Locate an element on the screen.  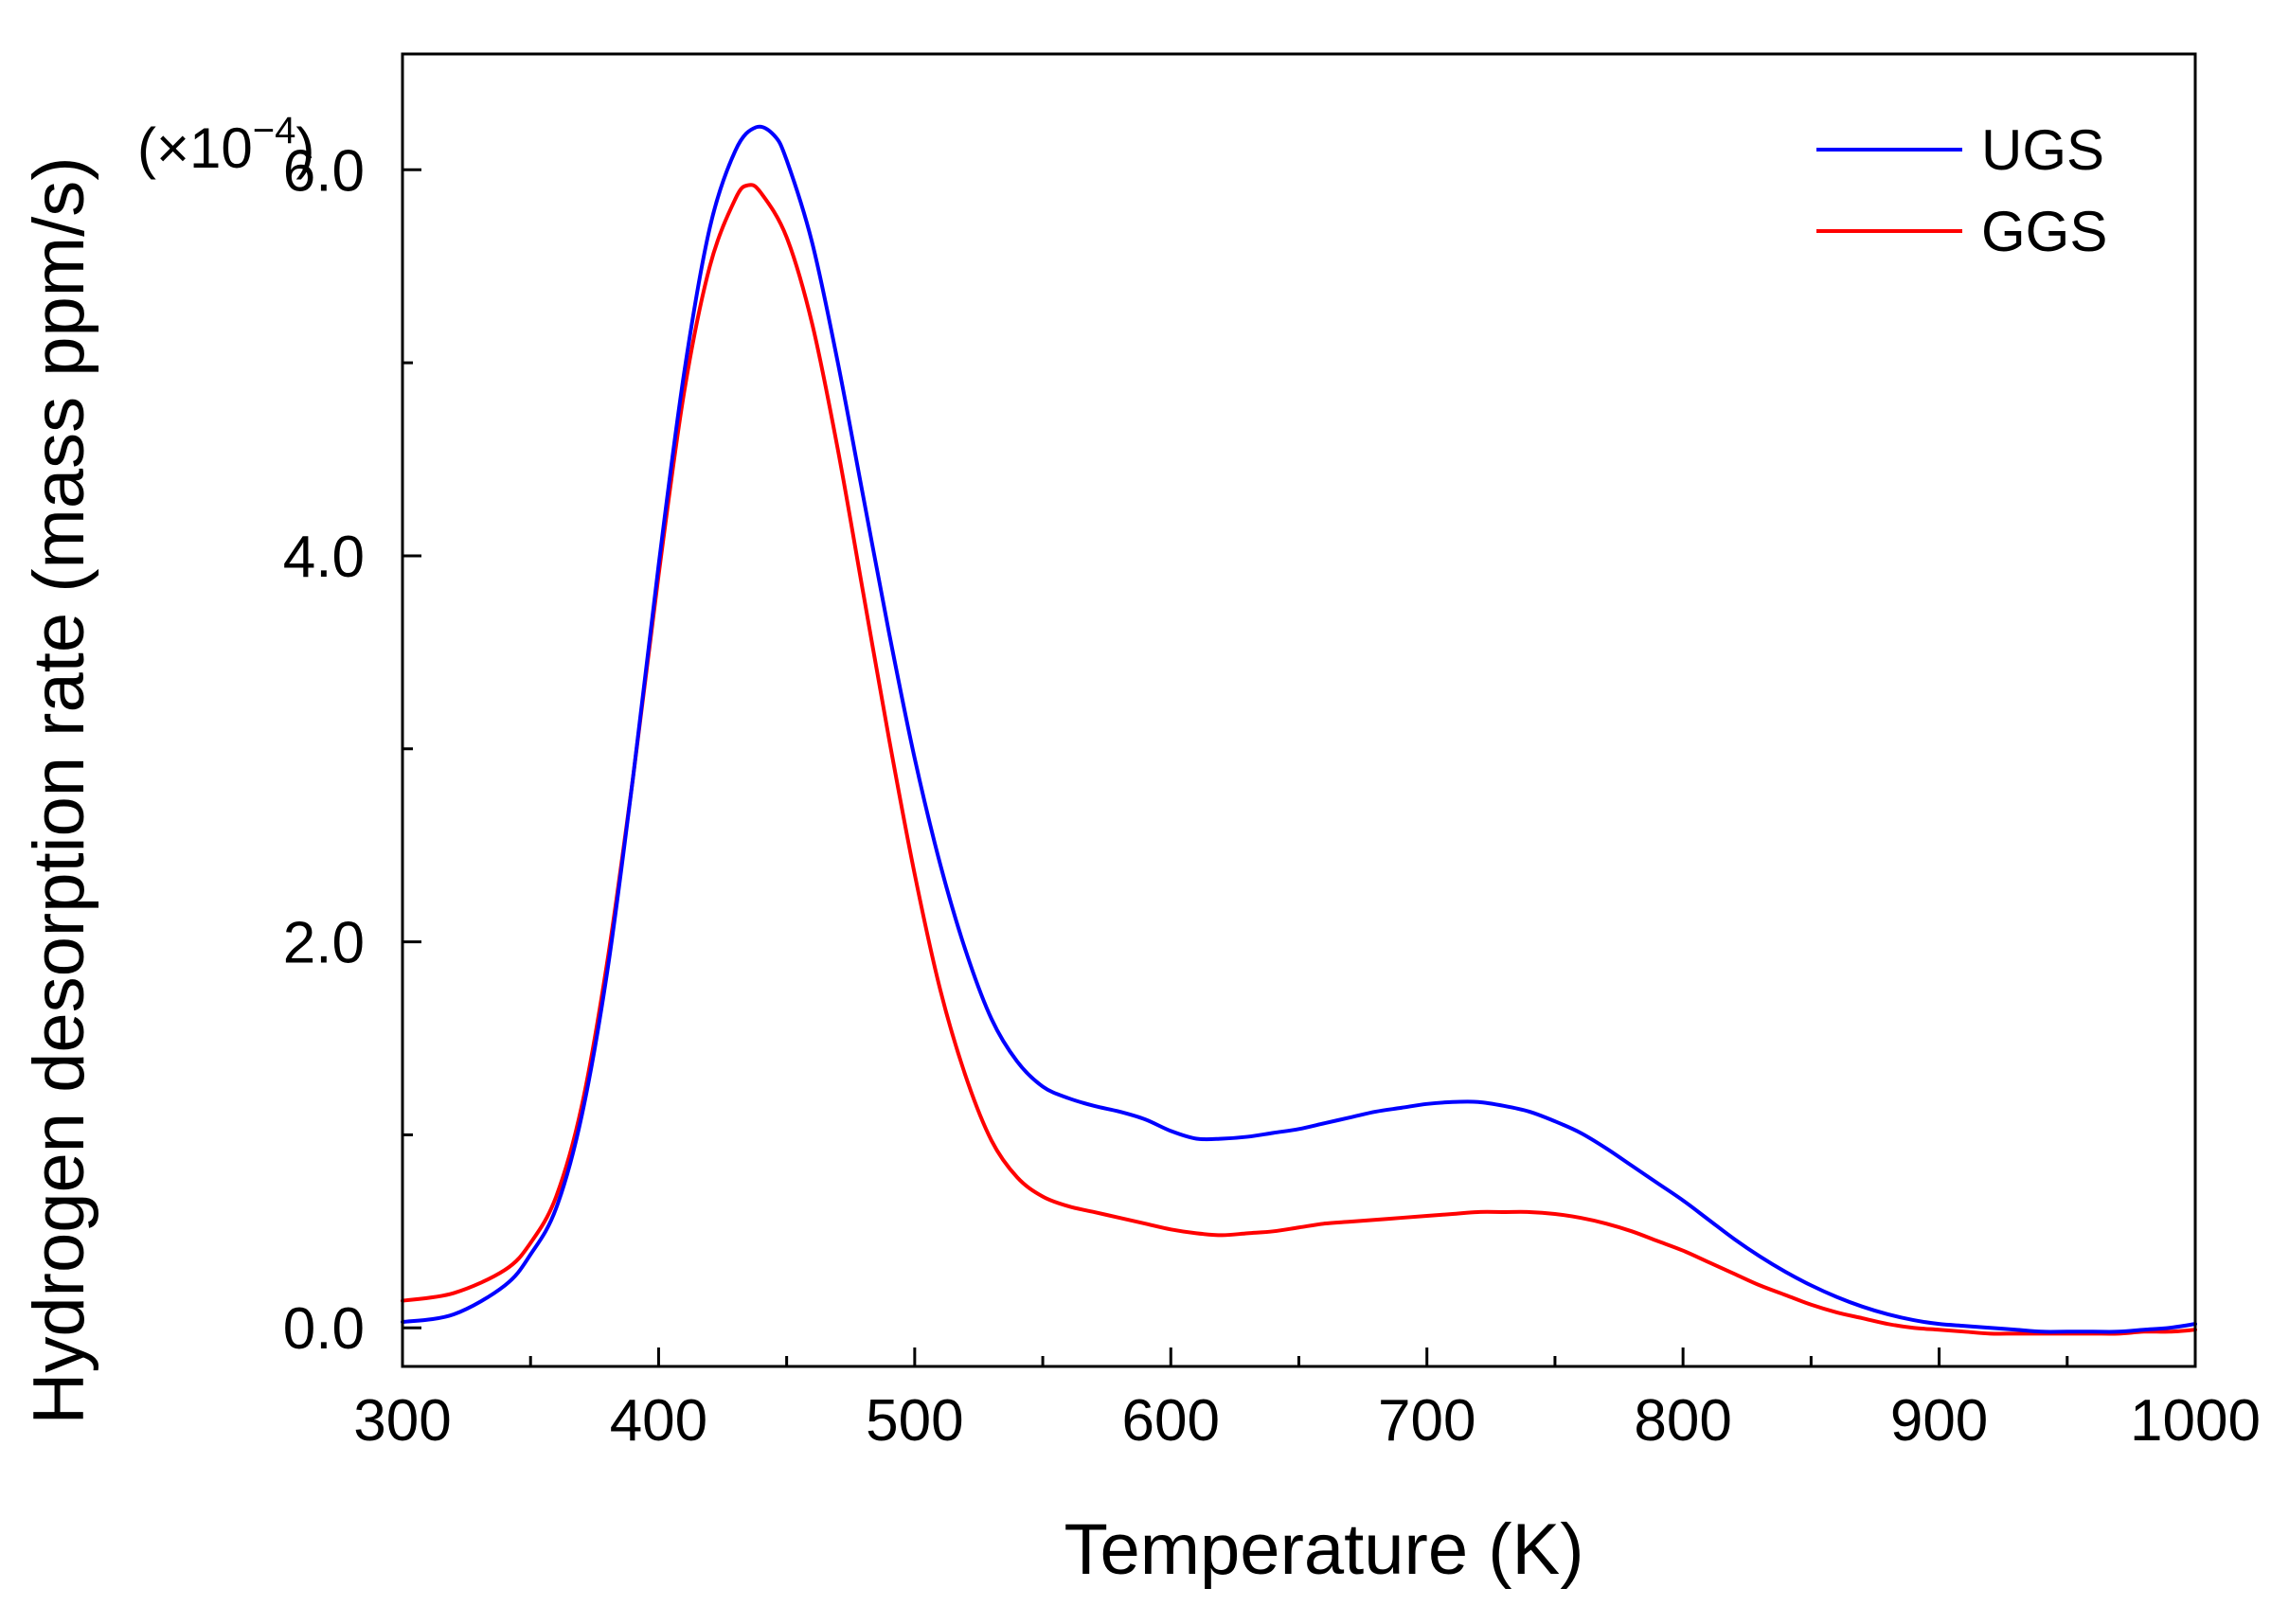
y-multiplier-base: (×10 is located at coordinates (195, 148).